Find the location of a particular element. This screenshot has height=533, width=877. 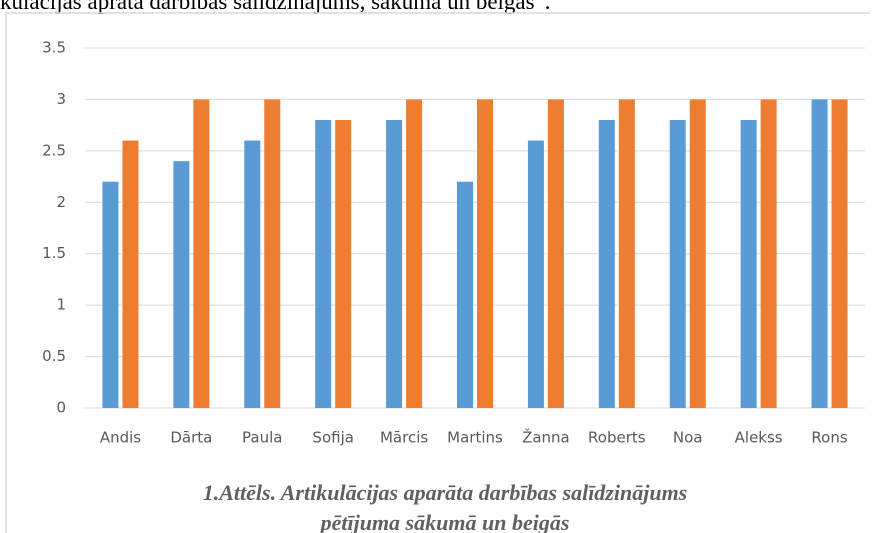

caption-line: pētījuma sākumā un beigās is located at coordinates (444, 521).